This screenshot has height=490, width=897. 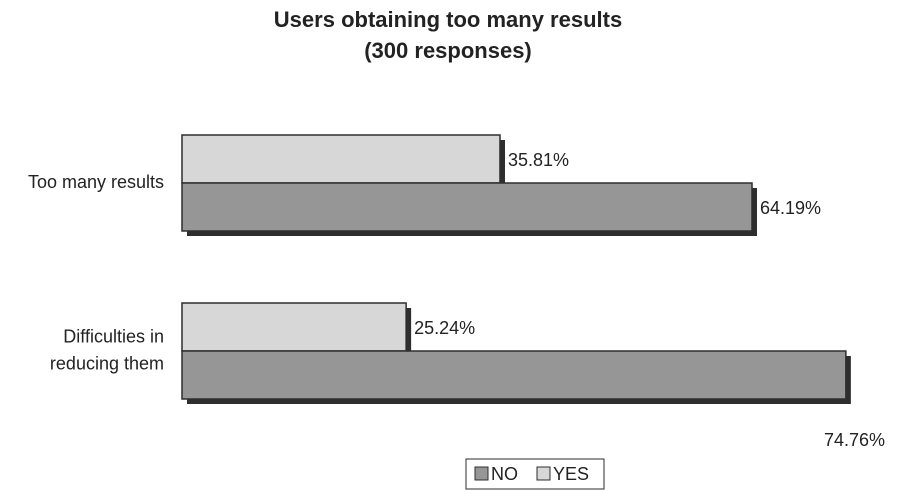 What do you see at coordinates (854, 440) in the screenshot?
I see `data-label-no-1: 74.76%` at bounding box center [854, 440].